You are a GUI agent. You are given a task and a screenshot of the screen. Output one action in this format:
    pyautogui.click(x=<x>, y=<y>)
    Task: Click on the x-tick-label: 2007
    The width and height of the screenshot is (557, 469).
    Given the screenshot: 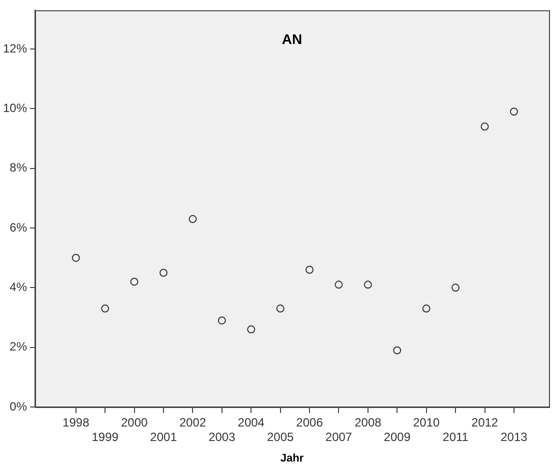 What is the action you would take?
    pyautogui.click(x=338, y=437)
    